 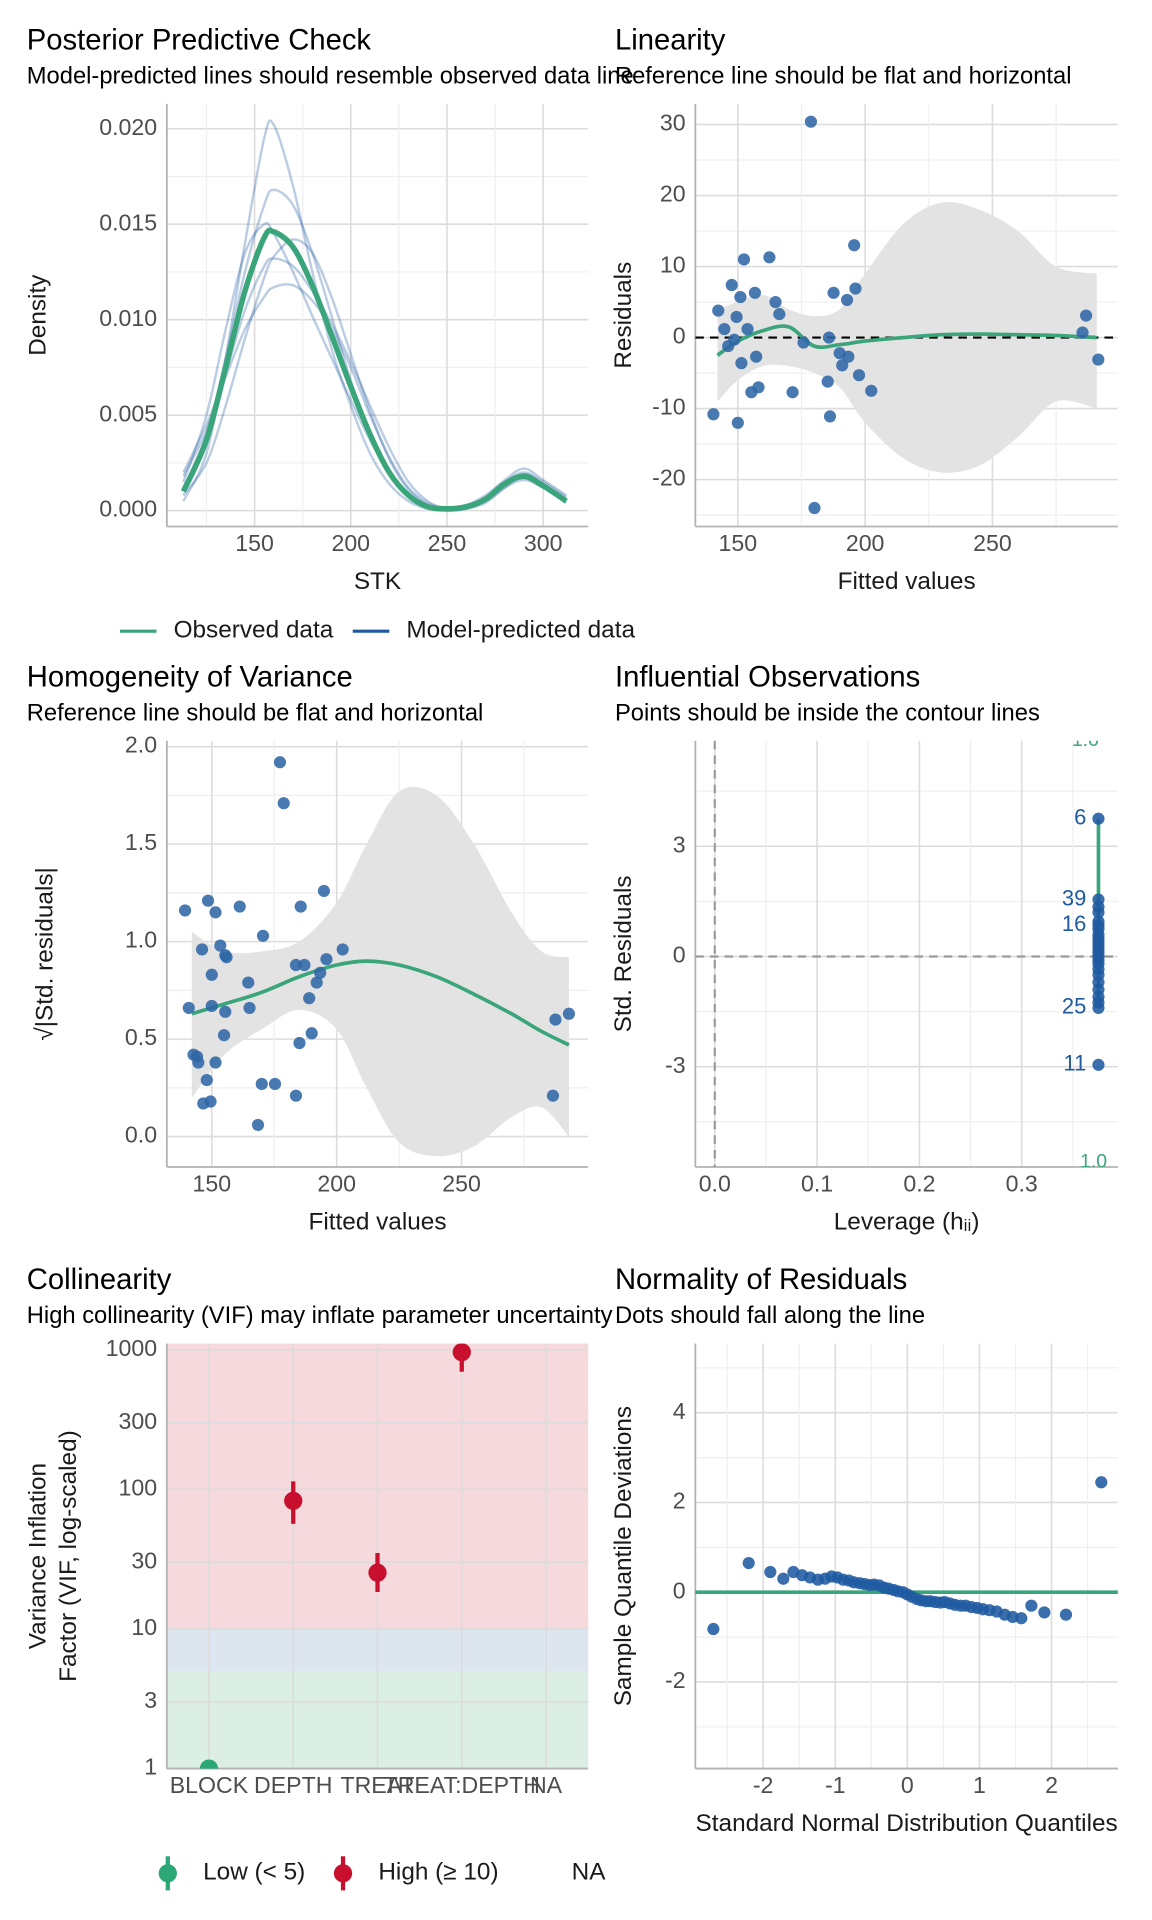 What do you see at coordinates (767, 677) in the screenshot?
I see `chart-title: Influential Observations` at bounding box center [767, 677].